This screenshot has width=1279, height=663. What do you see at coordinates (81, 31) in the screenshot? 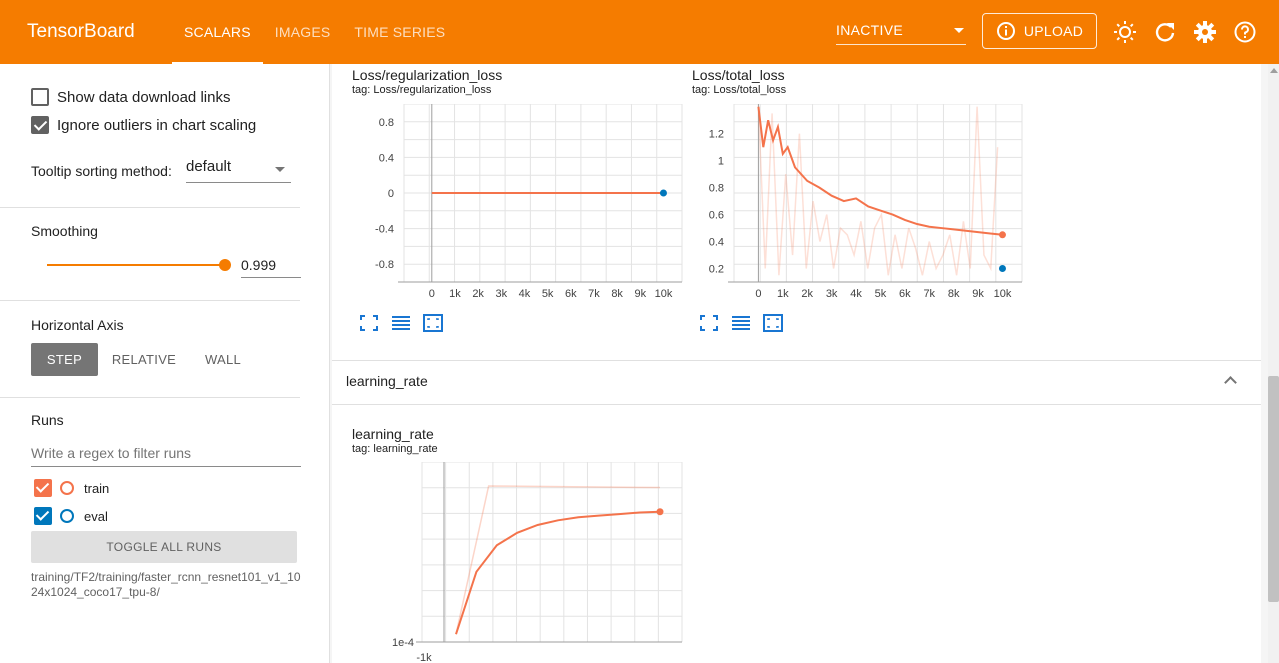
I see `app-title: TensorBoard` at bounding box center [81, 31].